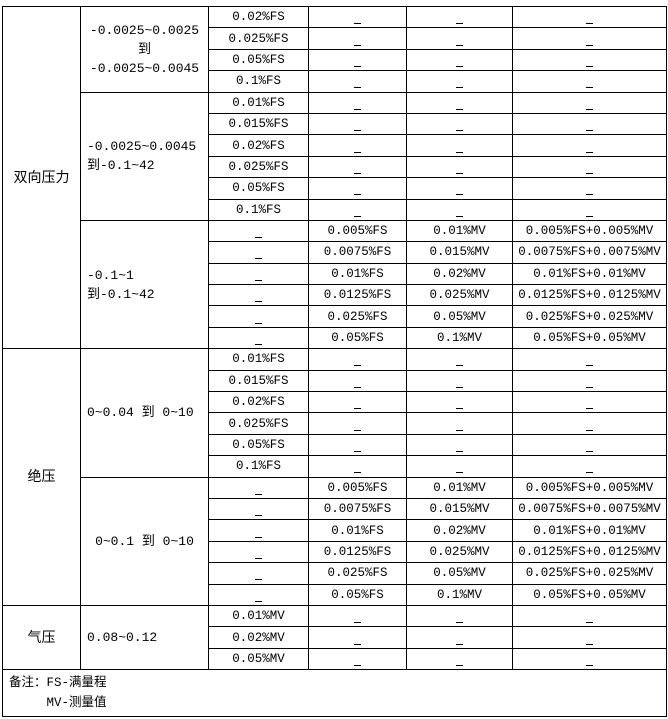 The height and width of the screenshot is (719, 668). What do you see at coordinates (334, 637) in the screenshot?
I see `table-row: 气压 0.08~0.12 0.01%MV` at bounding box center [334, 637].